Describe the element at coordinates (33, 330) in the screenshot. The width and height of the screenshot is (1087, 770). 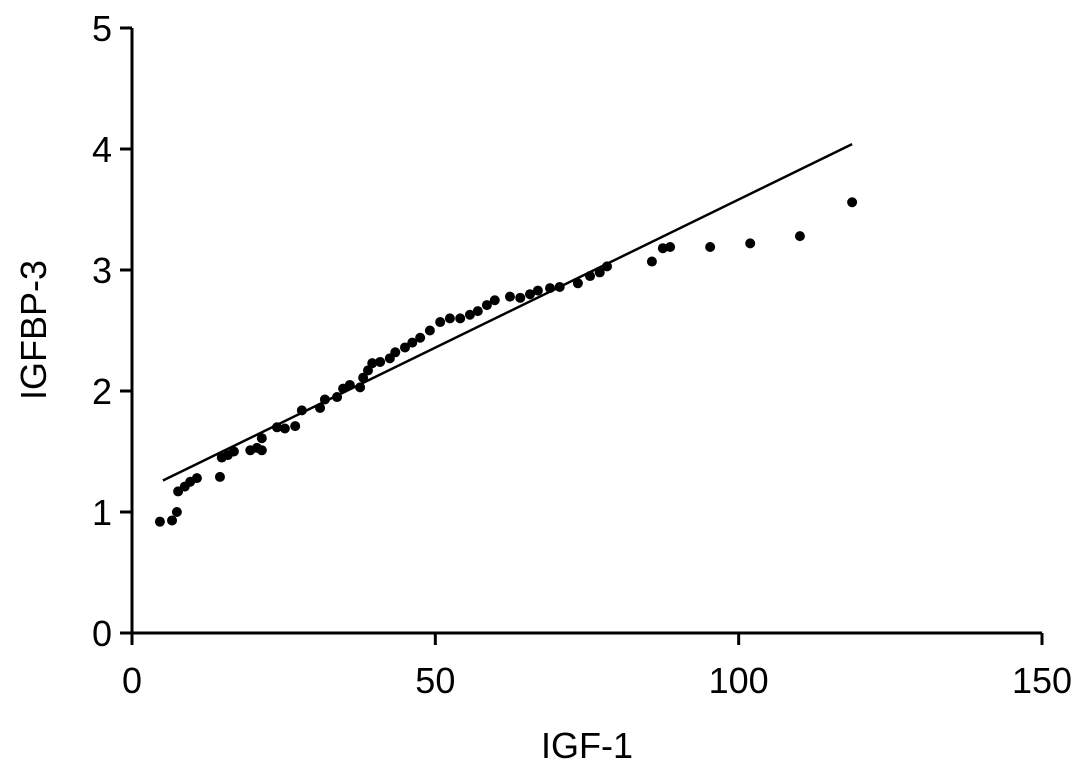
I see `y-axis-title: IGFBP-3` at that location.